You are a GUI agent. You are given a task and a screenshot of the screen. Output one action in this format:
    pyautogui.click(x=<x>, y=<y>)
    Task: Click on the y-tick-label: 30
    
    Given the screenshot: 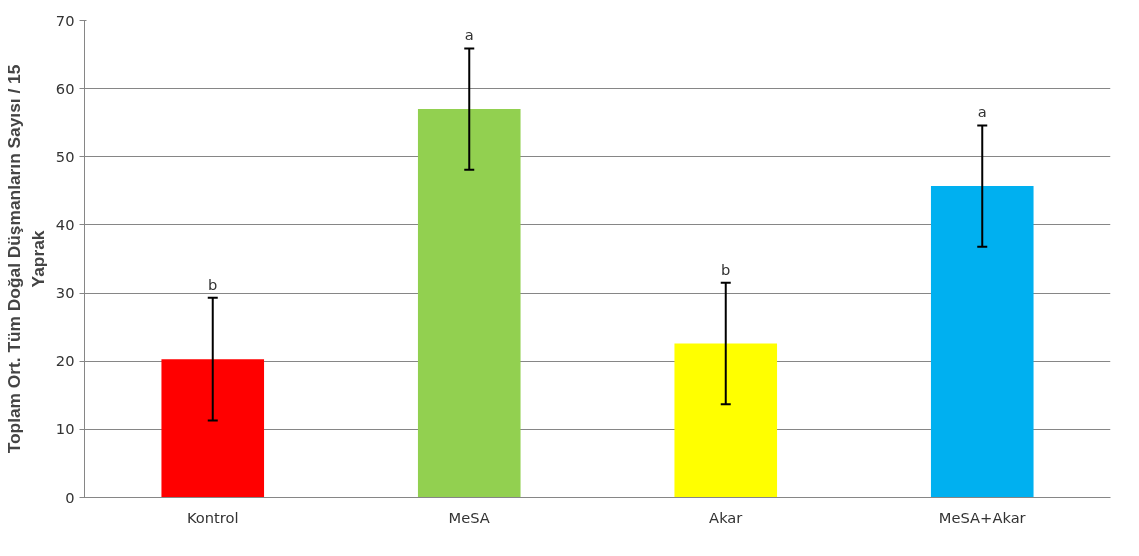 What is the action you would take?
    pyautogui.click(x=65, y=293)
    